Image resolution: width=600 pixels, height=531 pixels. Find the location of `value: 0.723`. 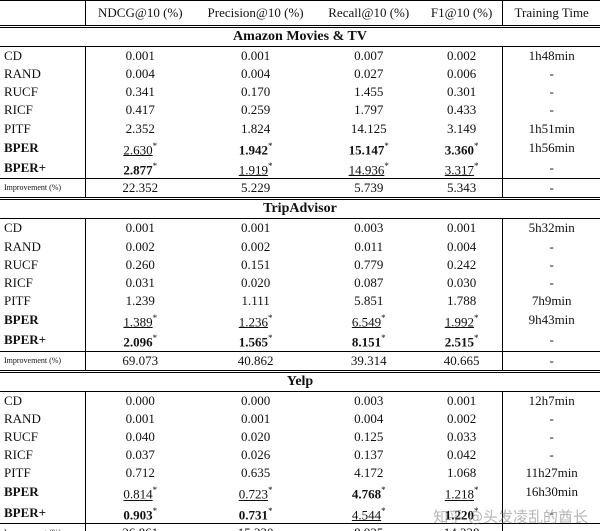

value: 0.723 is located at coordinates (253, 494).